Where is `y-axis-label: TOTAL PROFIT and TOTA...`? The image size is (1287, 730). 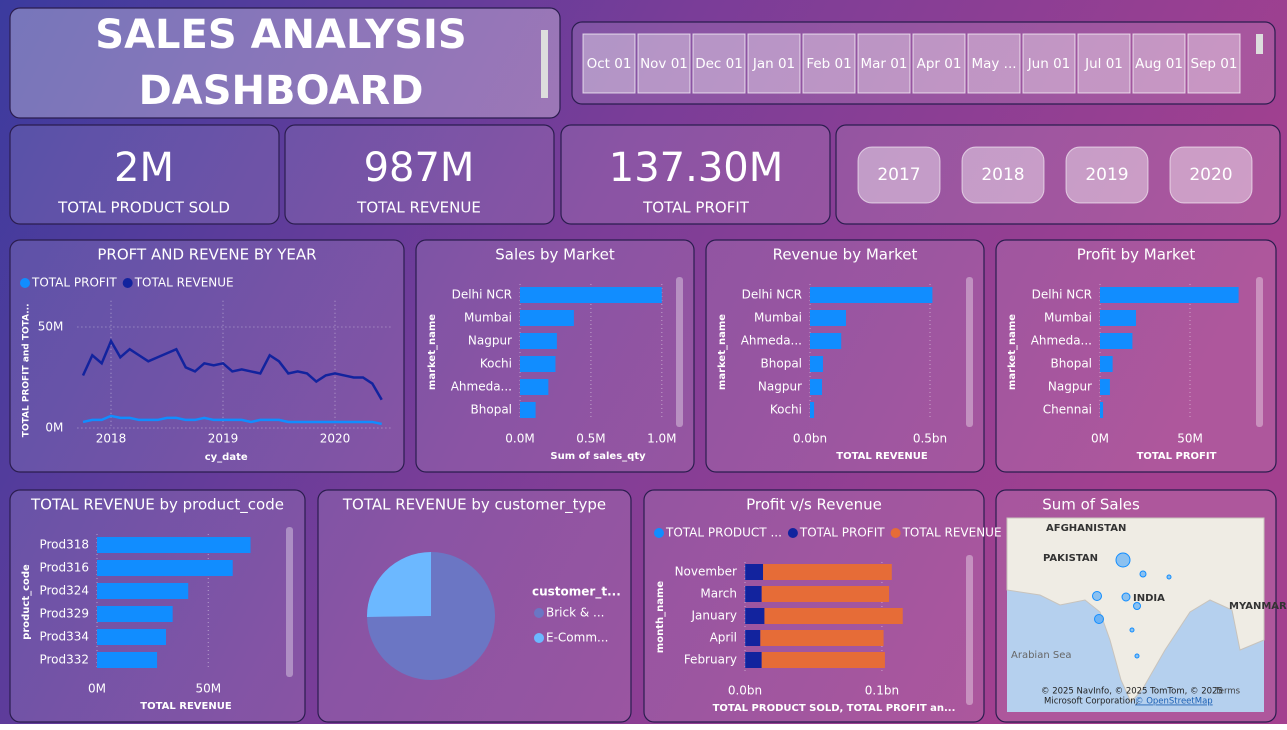
y-axis-label: TOTAL PROFIT and TOTA... is located at coordinates (27, 371).